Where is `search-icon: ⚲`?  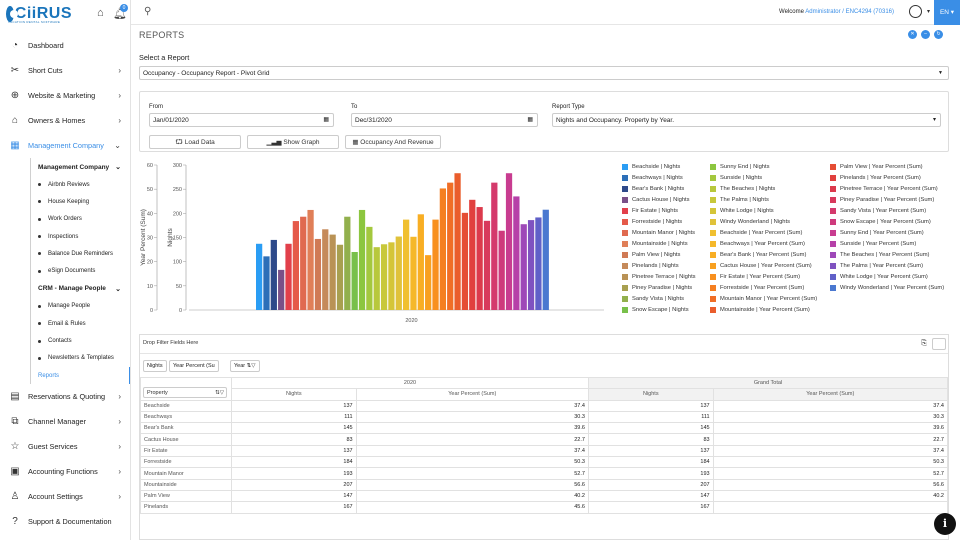
search-icon: ⚲ is located at coordinates (148, 11).